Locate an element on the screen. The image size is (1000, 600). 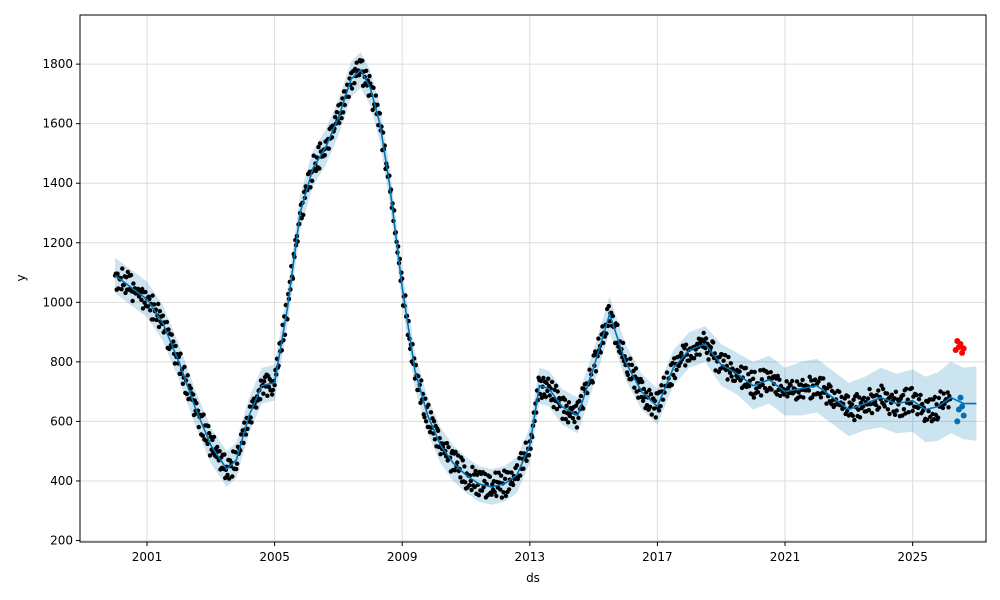
recent-point is located at coordinates (960, 344).